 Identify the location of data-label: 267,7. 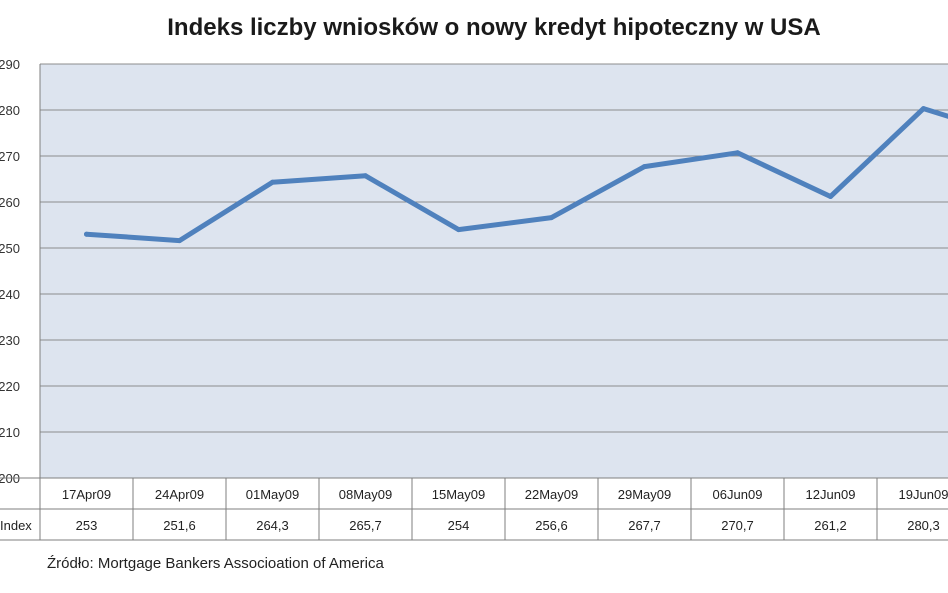
(644, 525).